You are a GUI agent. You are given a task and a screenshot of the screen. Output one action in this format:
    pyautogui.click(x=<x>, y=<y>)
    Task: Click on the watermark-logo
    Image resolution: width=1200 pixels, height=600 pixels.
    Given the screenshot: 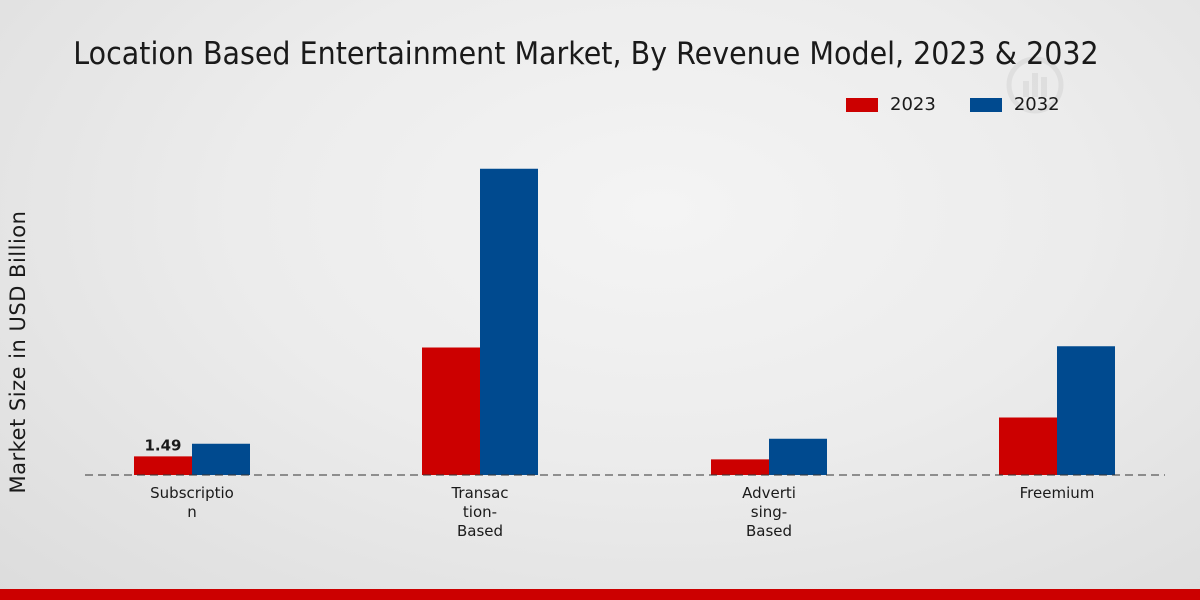 What is the action you would take?
    pyautogui.click(x=1035, y=85)
    